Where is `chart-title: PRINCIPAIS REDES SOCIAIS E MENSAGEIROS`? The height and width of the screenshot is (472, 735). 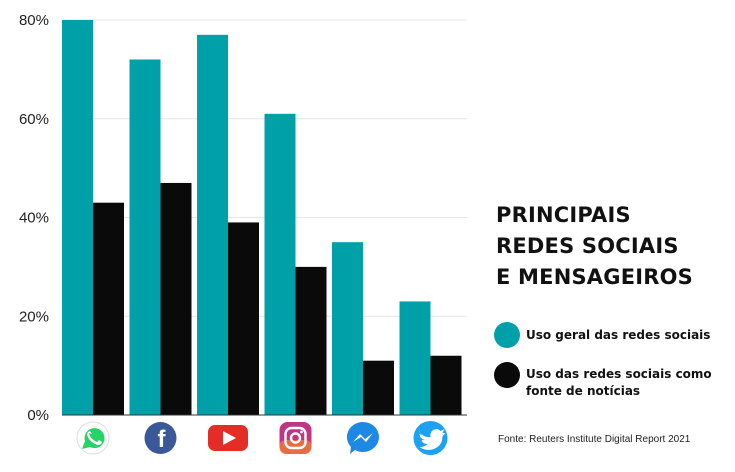 chart-title: PRINCIPAIS REDES SOCIAIS E MENSAGEIROS is located at coordinates (594, 246).